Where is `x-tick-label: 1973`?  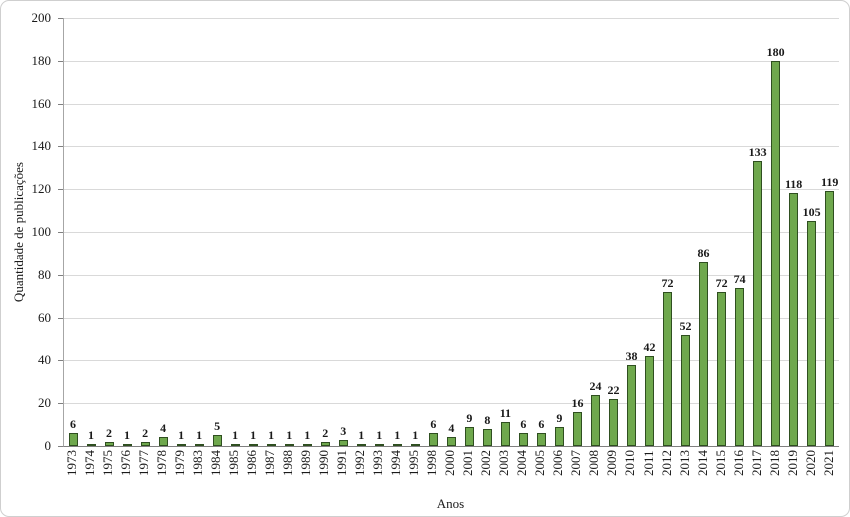
x-tick-label: 1973 is located at coordinates (71, 463).